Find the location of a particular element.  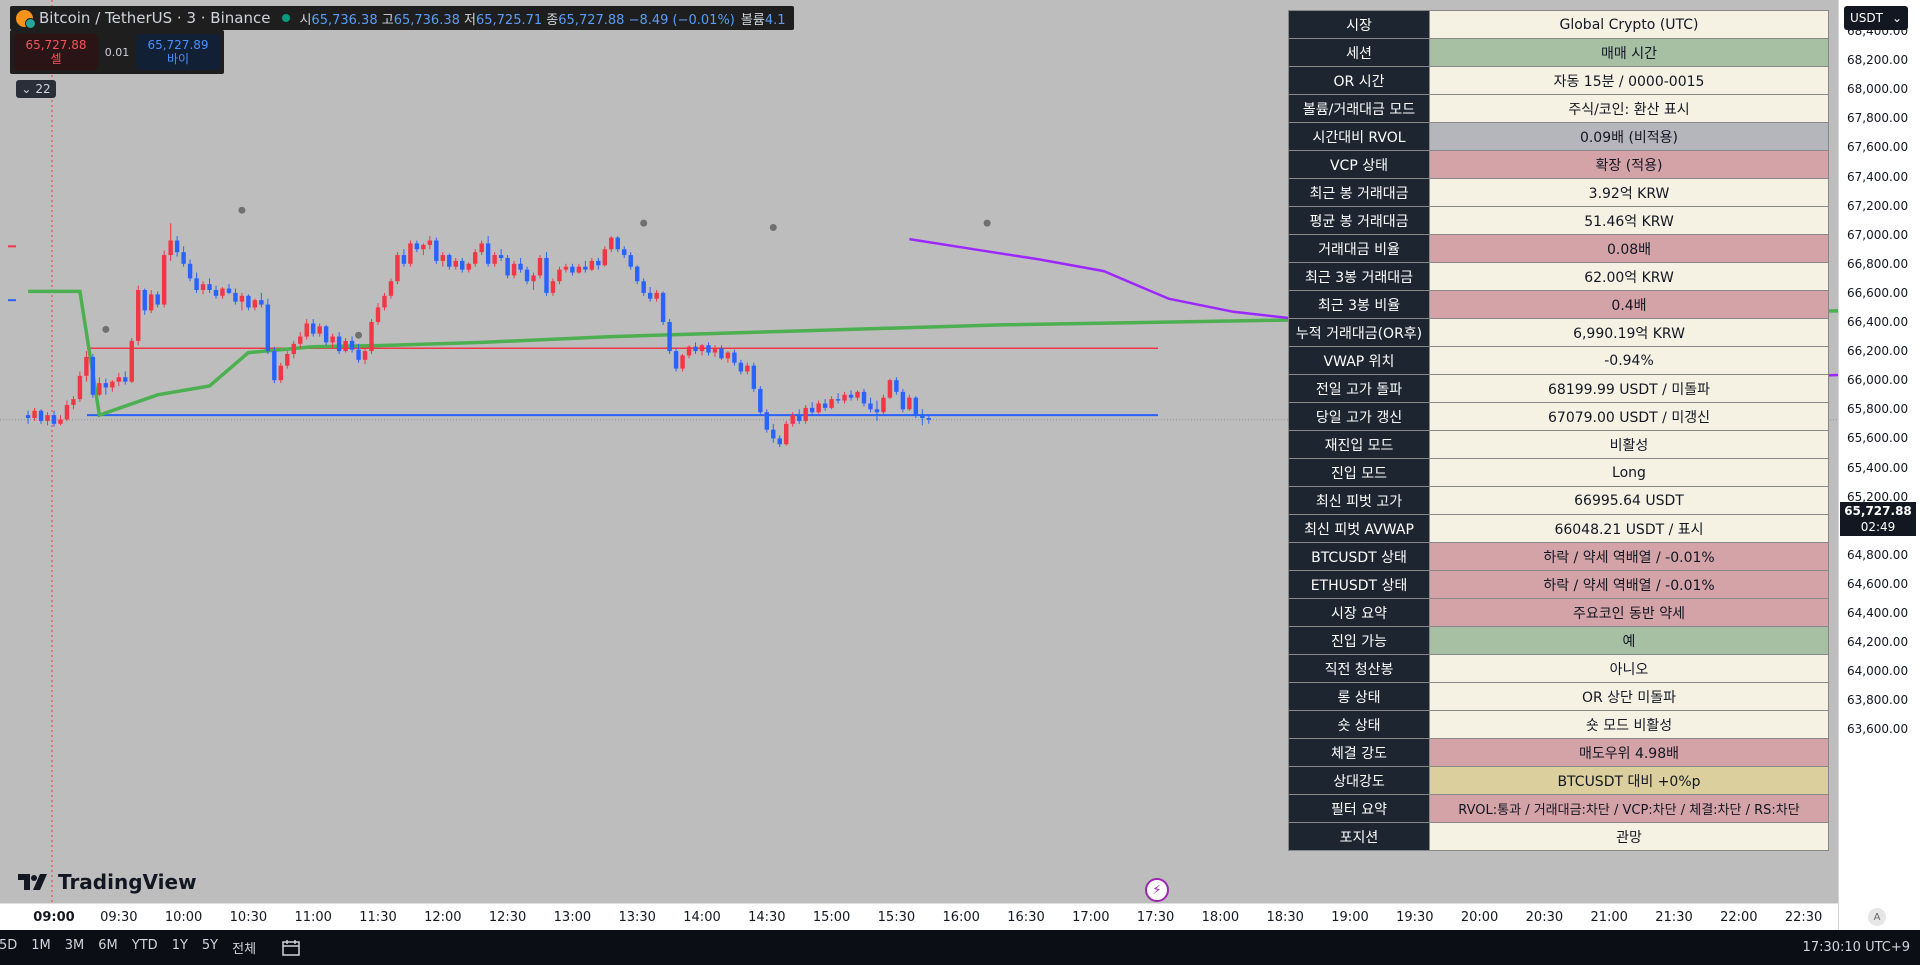

status-row: 직전 청산봉 아니오 is located at coordinates (1558, 668).